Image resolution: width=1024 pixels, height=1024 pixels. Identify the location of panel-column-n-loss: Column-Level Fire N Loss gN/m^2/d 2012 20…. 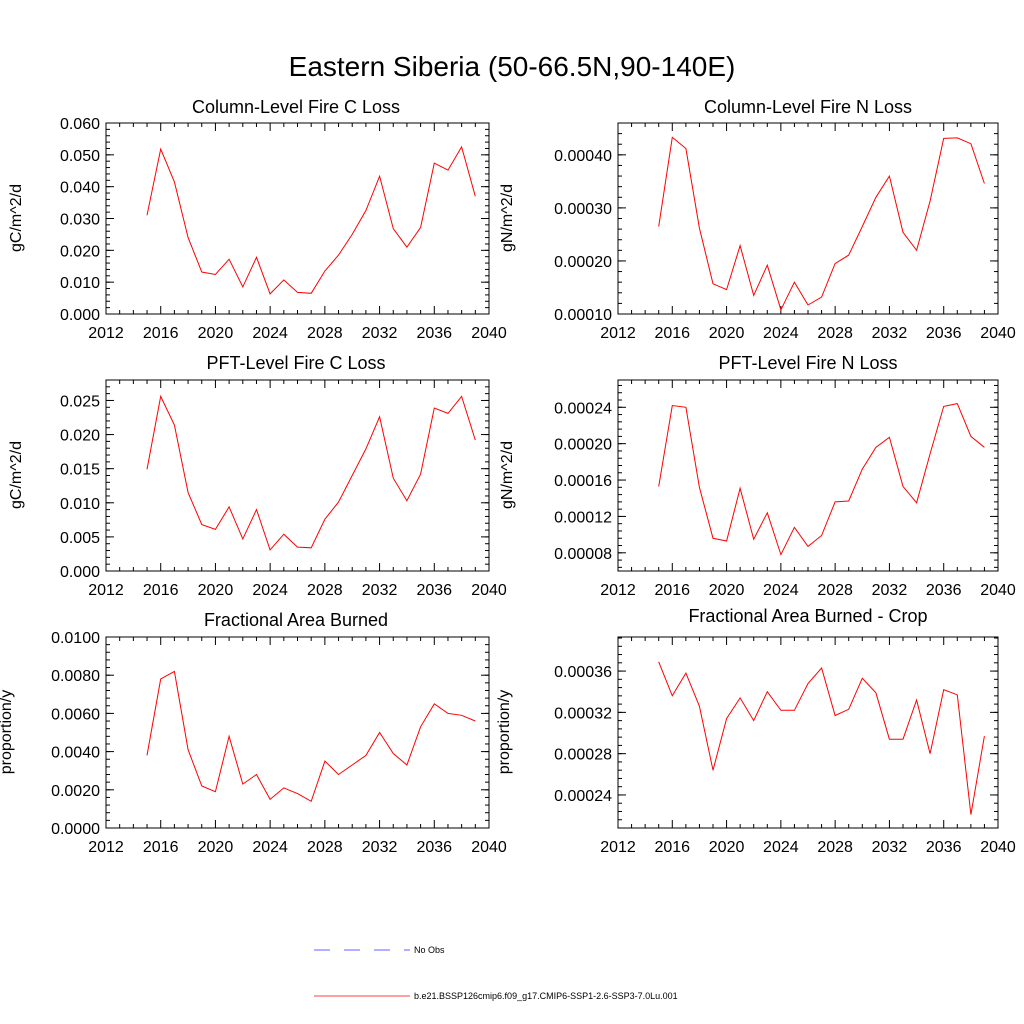
(757, 219).